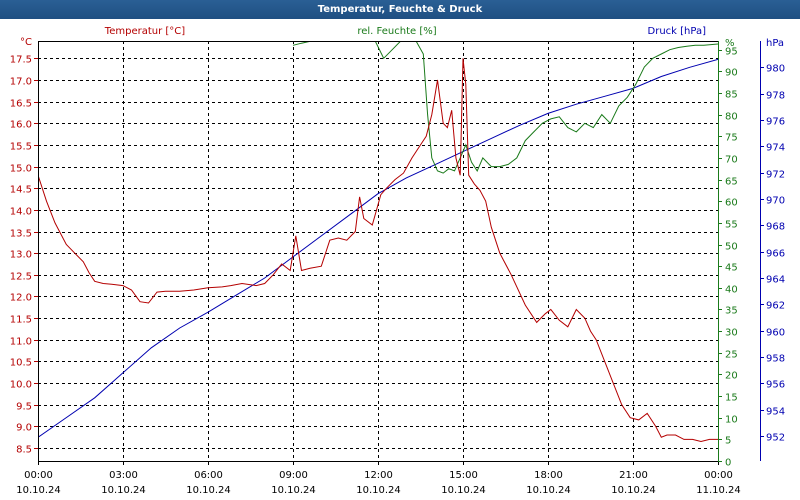 Image resolution: width=800 pixels, height=500 pixels. Describe the element at coordinates (144, 31) in the screenshot. I see `temperature-axis-title: Temperatur [°C]` at that location.